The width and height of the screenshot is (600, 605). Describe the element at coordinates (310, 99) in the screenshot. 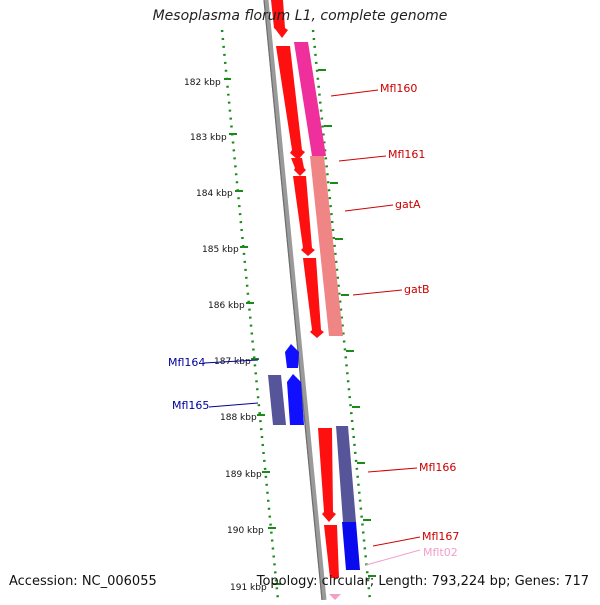

I see `band-mfl160` at that location.